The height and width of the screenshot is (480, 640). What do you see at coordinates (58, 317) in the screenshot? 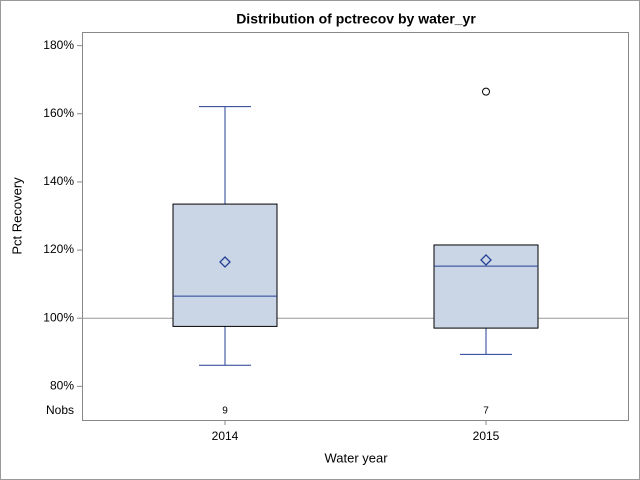
I see `y-tick-label: 100%` at bounding box center [58, 317].